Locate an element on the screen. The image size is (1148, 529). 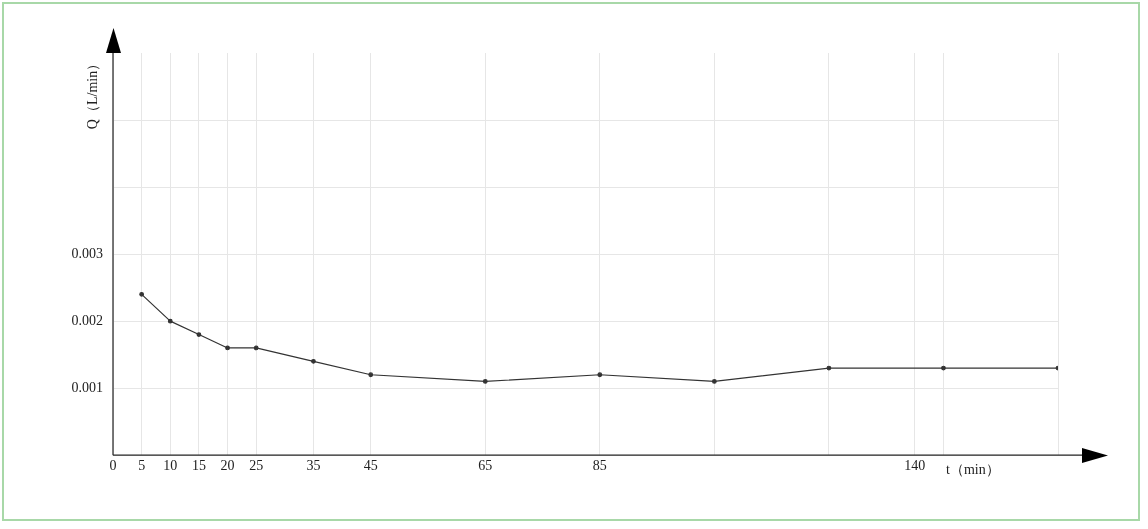
x-tick-label: 10 is located at coordinates (170, 466).